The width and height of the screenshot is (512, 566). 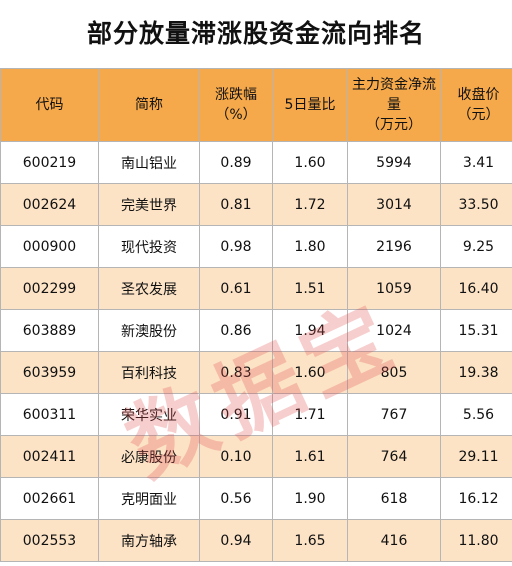 What do you see at coordinates (394, 330) in the screenshot?
I see `cell-main-net-flow: 1024` at bounding box center [394, 330].